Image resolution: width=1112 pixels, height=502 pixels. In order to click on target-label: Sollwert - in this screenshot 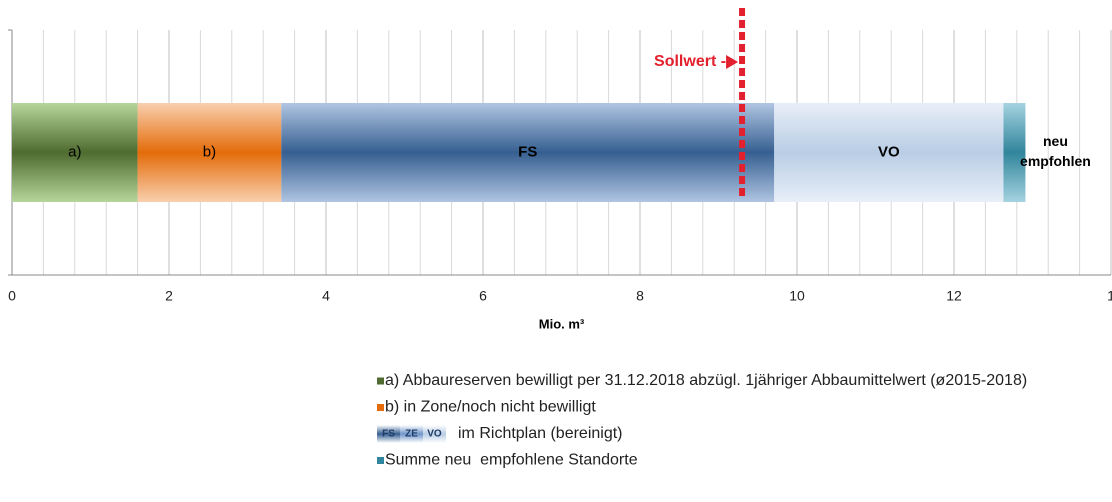, I will do `click(690, 61)`.